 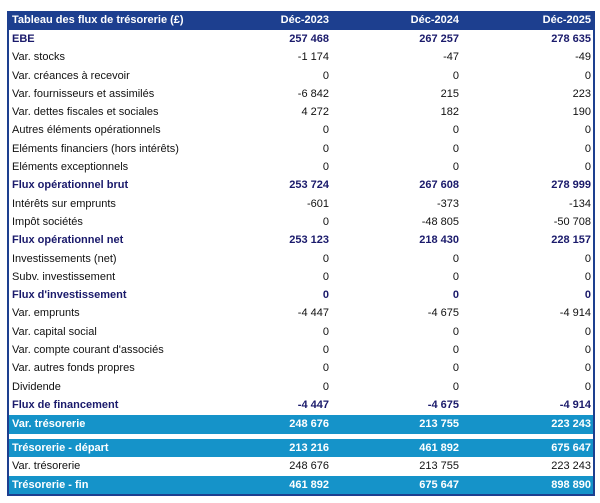 I want to click on row-value: -134, so click(x=579, y=203).